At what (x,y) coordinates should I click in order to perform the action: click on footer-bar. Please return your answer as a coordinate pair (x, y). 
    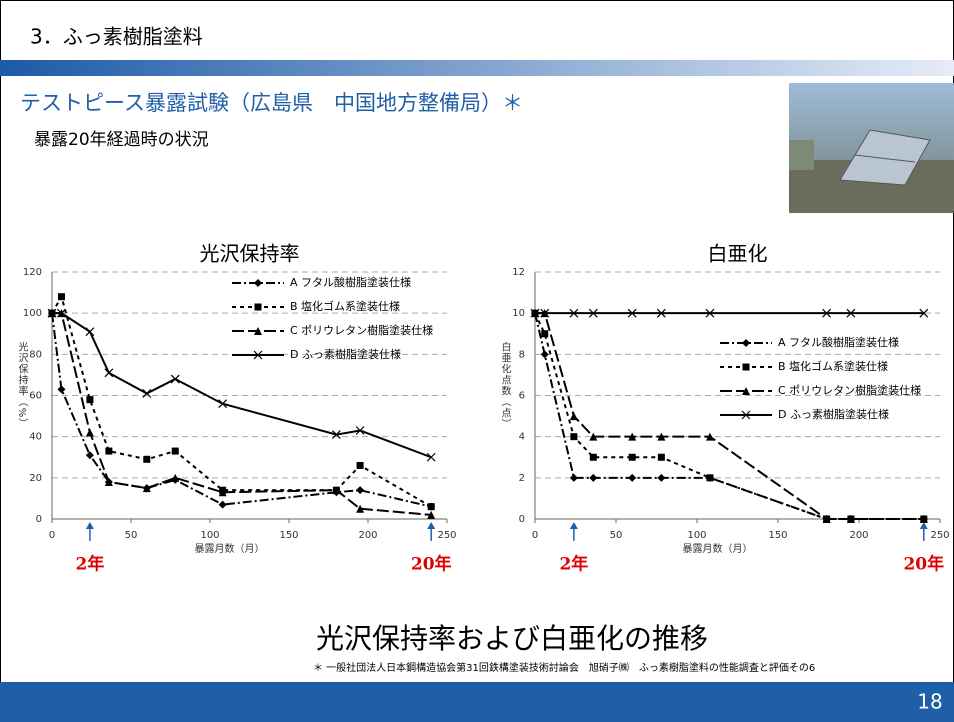
    Looking at the image, I should click on (477, 702).